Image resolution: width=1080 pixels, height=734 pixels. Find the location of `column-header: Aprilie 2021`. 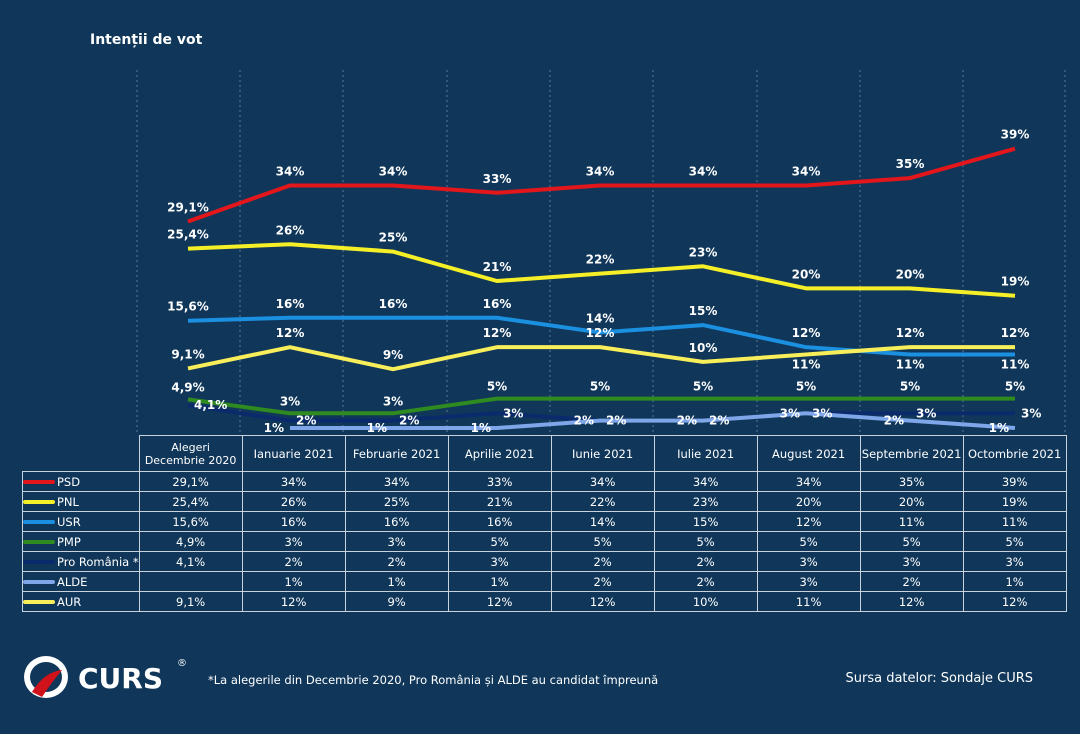

column-header: Aprilie 2021 is located at coordinates (499, 453).